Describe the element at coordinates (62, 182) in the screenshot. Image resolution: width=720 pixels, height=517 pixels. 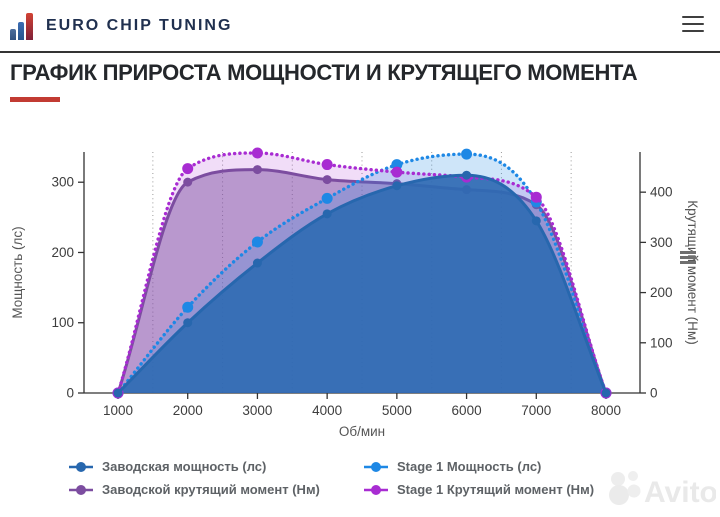
I see `left-axis-tick-label: 300` at that location.